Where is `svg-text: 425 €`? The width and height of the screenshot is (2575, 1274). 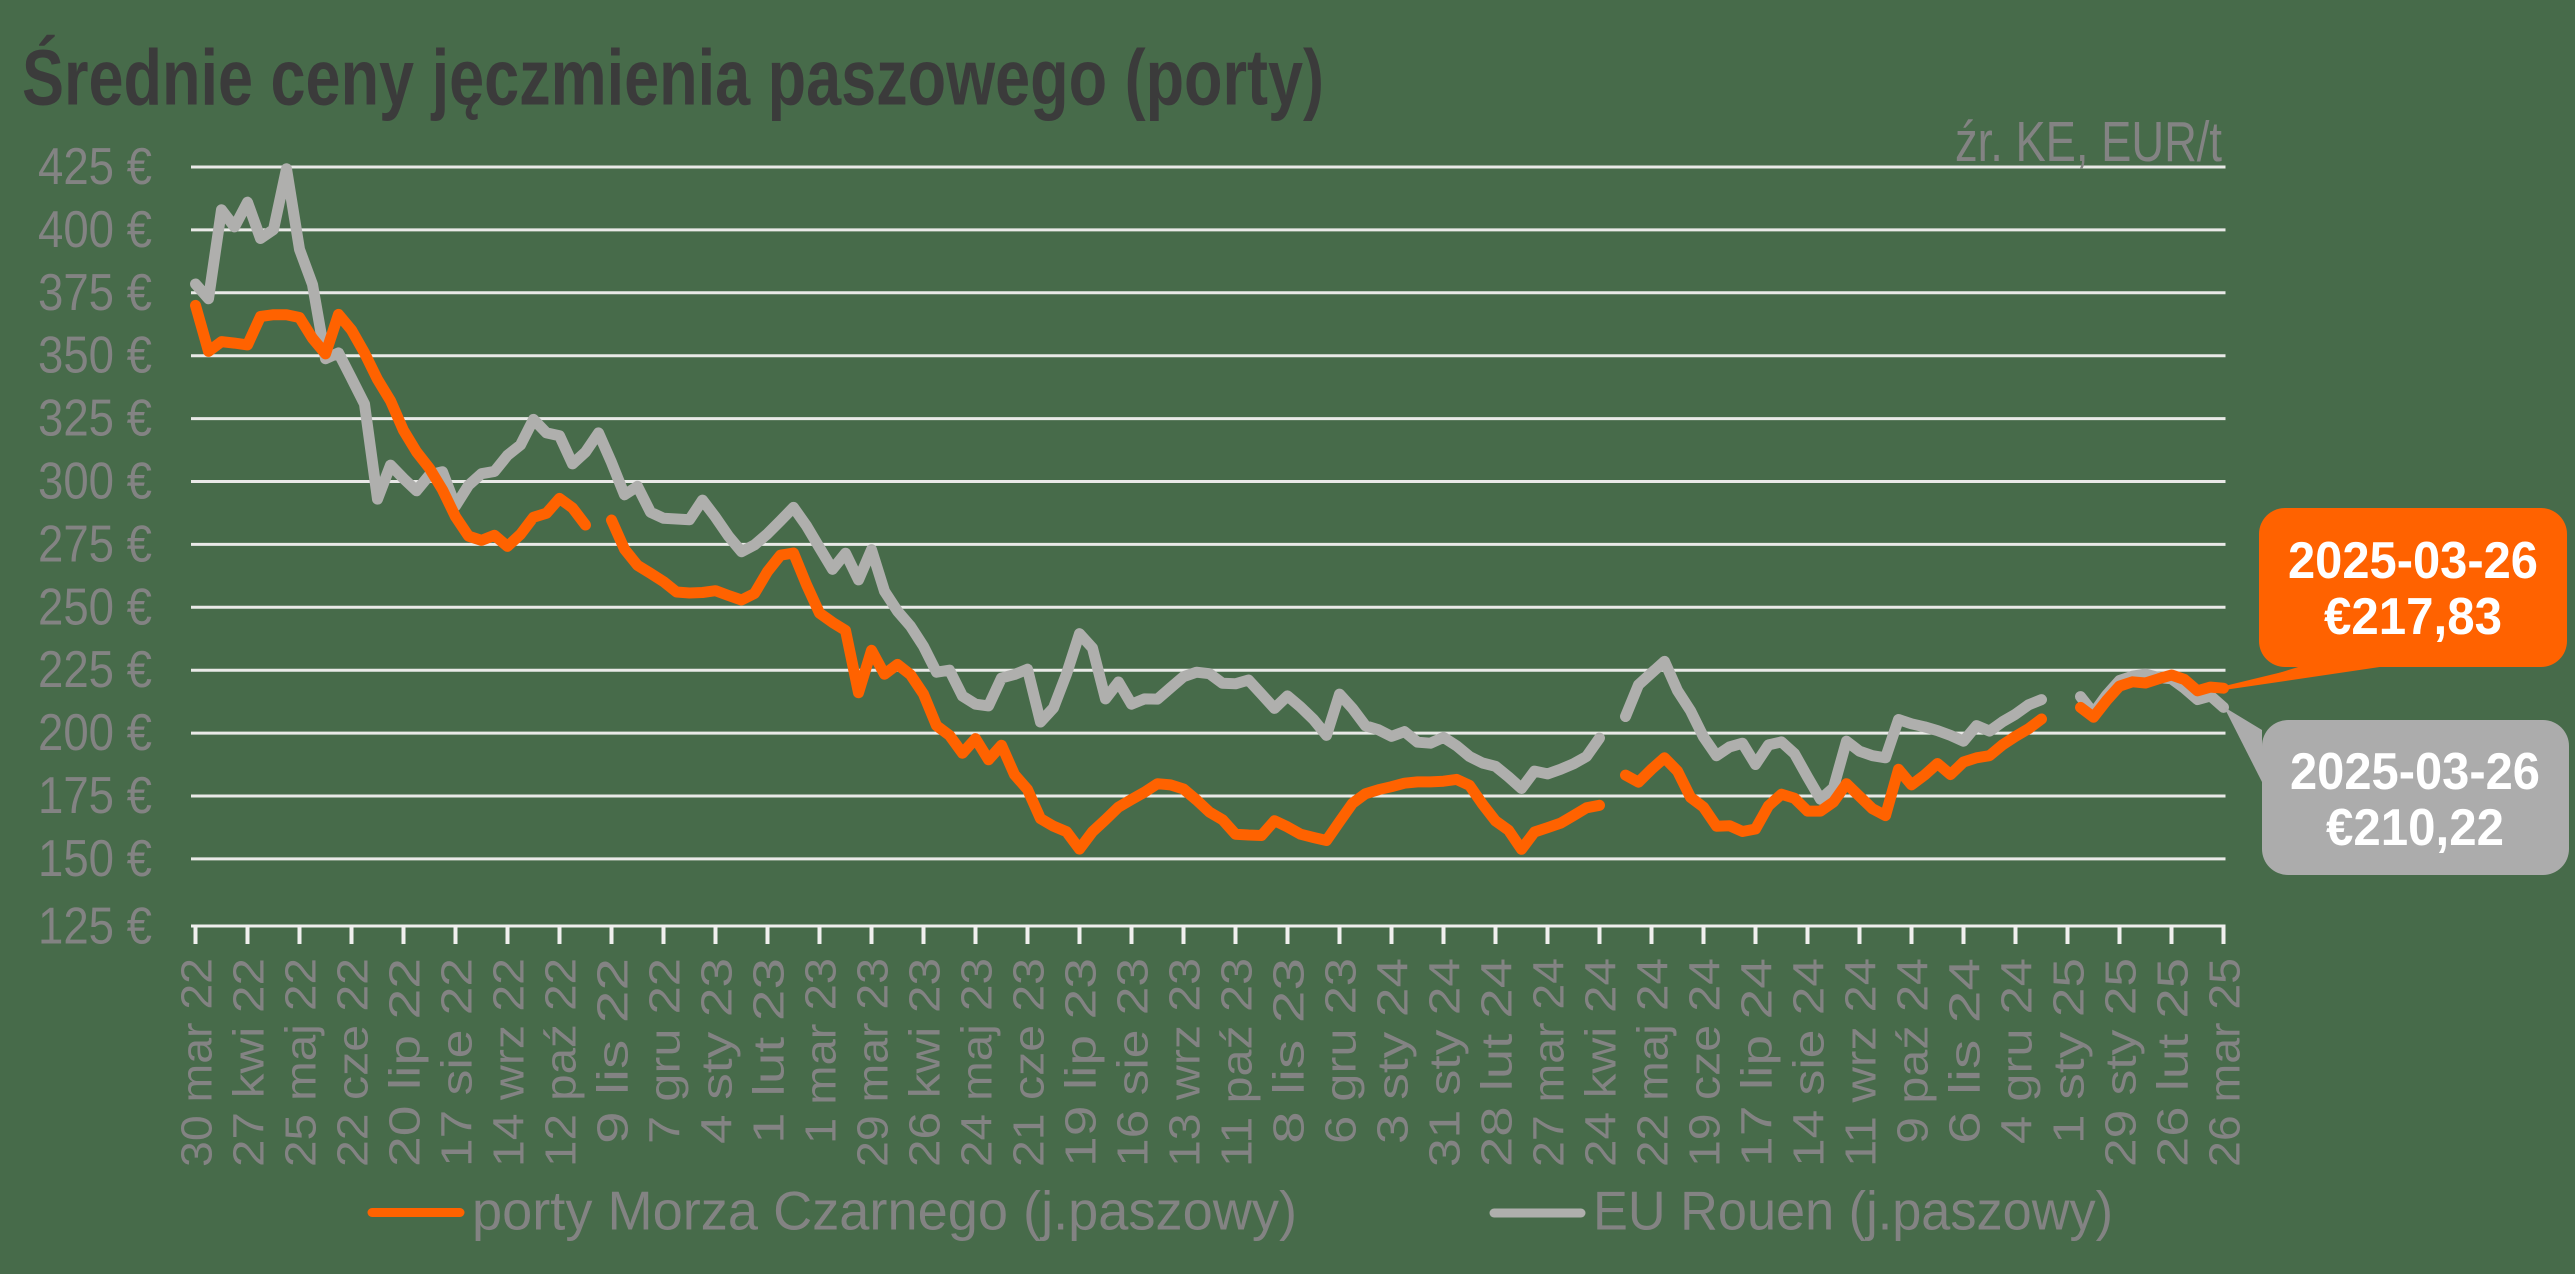
svg-text: 425 € is located at coordinates (95, 167).